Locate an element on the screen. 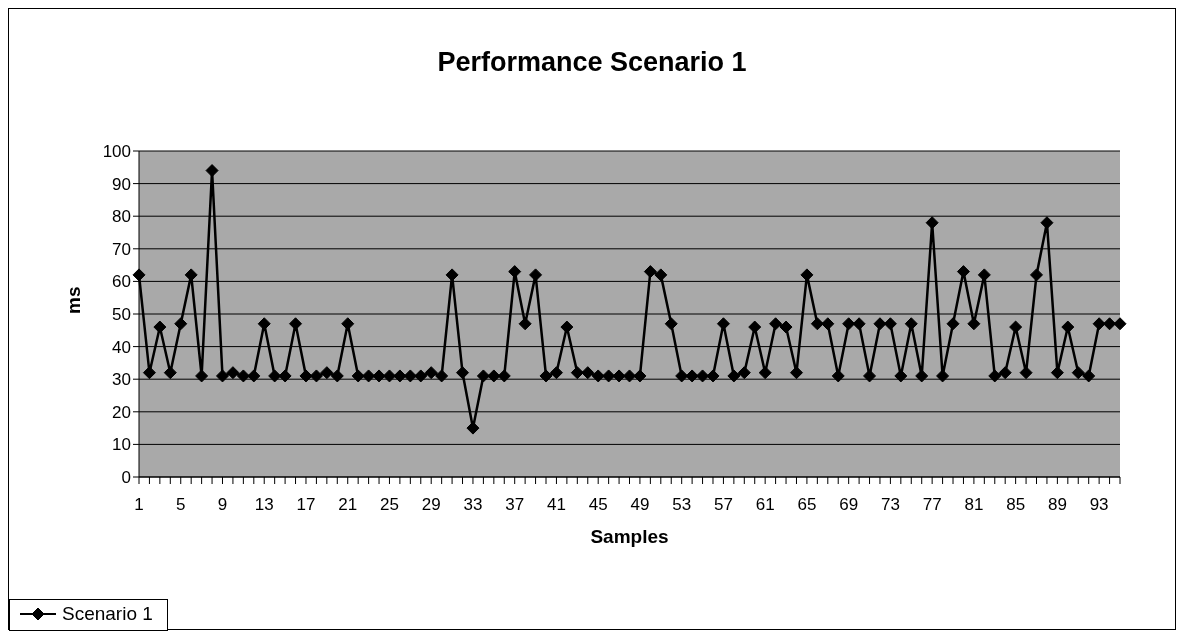 The width and height of the screenshot is (1184, 638). y-tick-label: 0 is located at coordinates (126, 478).